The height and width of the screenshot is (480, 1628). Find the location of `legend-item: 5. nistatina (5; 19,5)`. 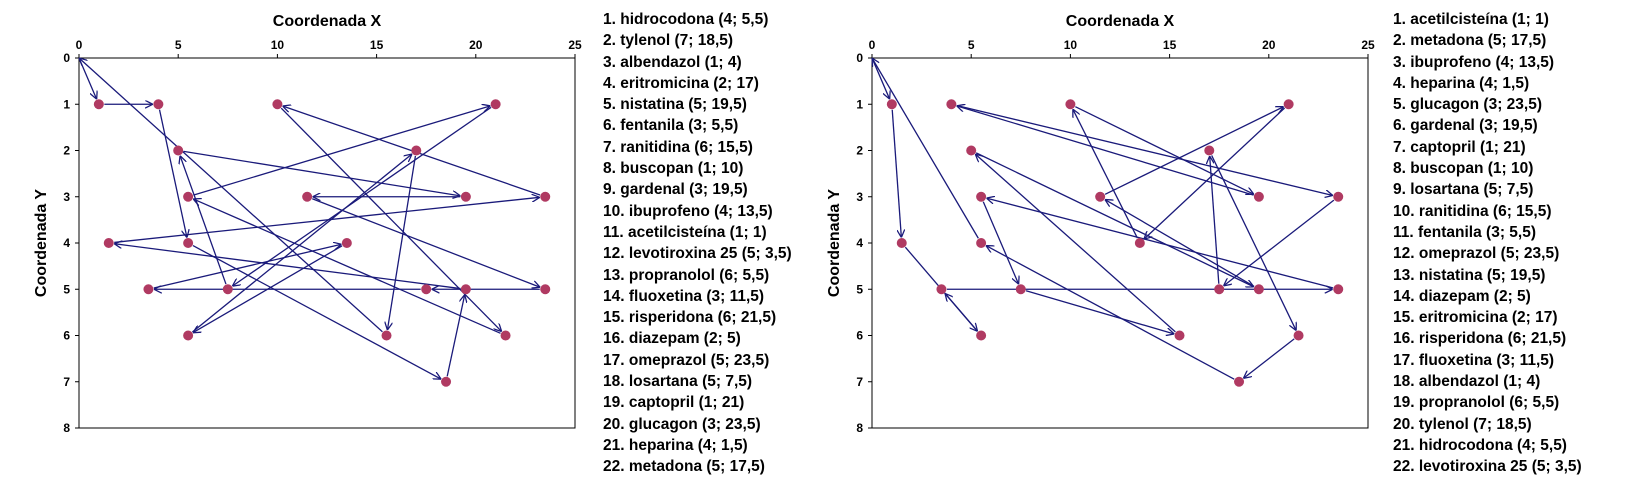

legend-item: 5. nistatina (5; 19,5) is located at coordinates (675, 105).